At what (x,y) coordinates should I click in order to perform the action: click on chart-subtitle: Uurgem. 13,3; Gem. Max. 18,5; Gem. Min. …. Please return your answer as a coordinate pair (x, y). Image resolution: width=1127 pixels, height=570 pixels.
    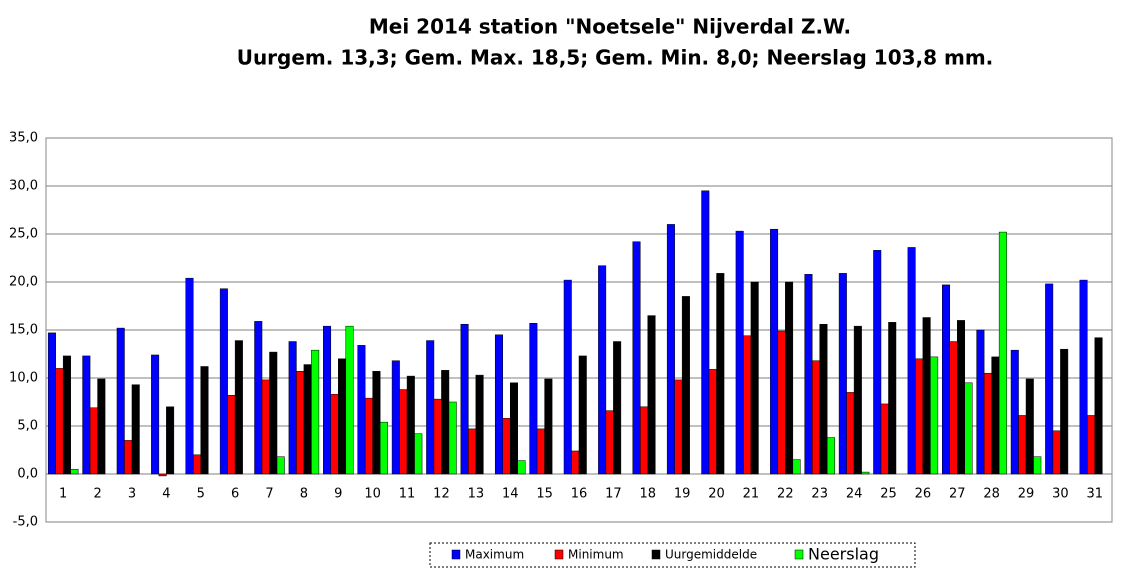
    Looking at the image, I should click on (615, 58).